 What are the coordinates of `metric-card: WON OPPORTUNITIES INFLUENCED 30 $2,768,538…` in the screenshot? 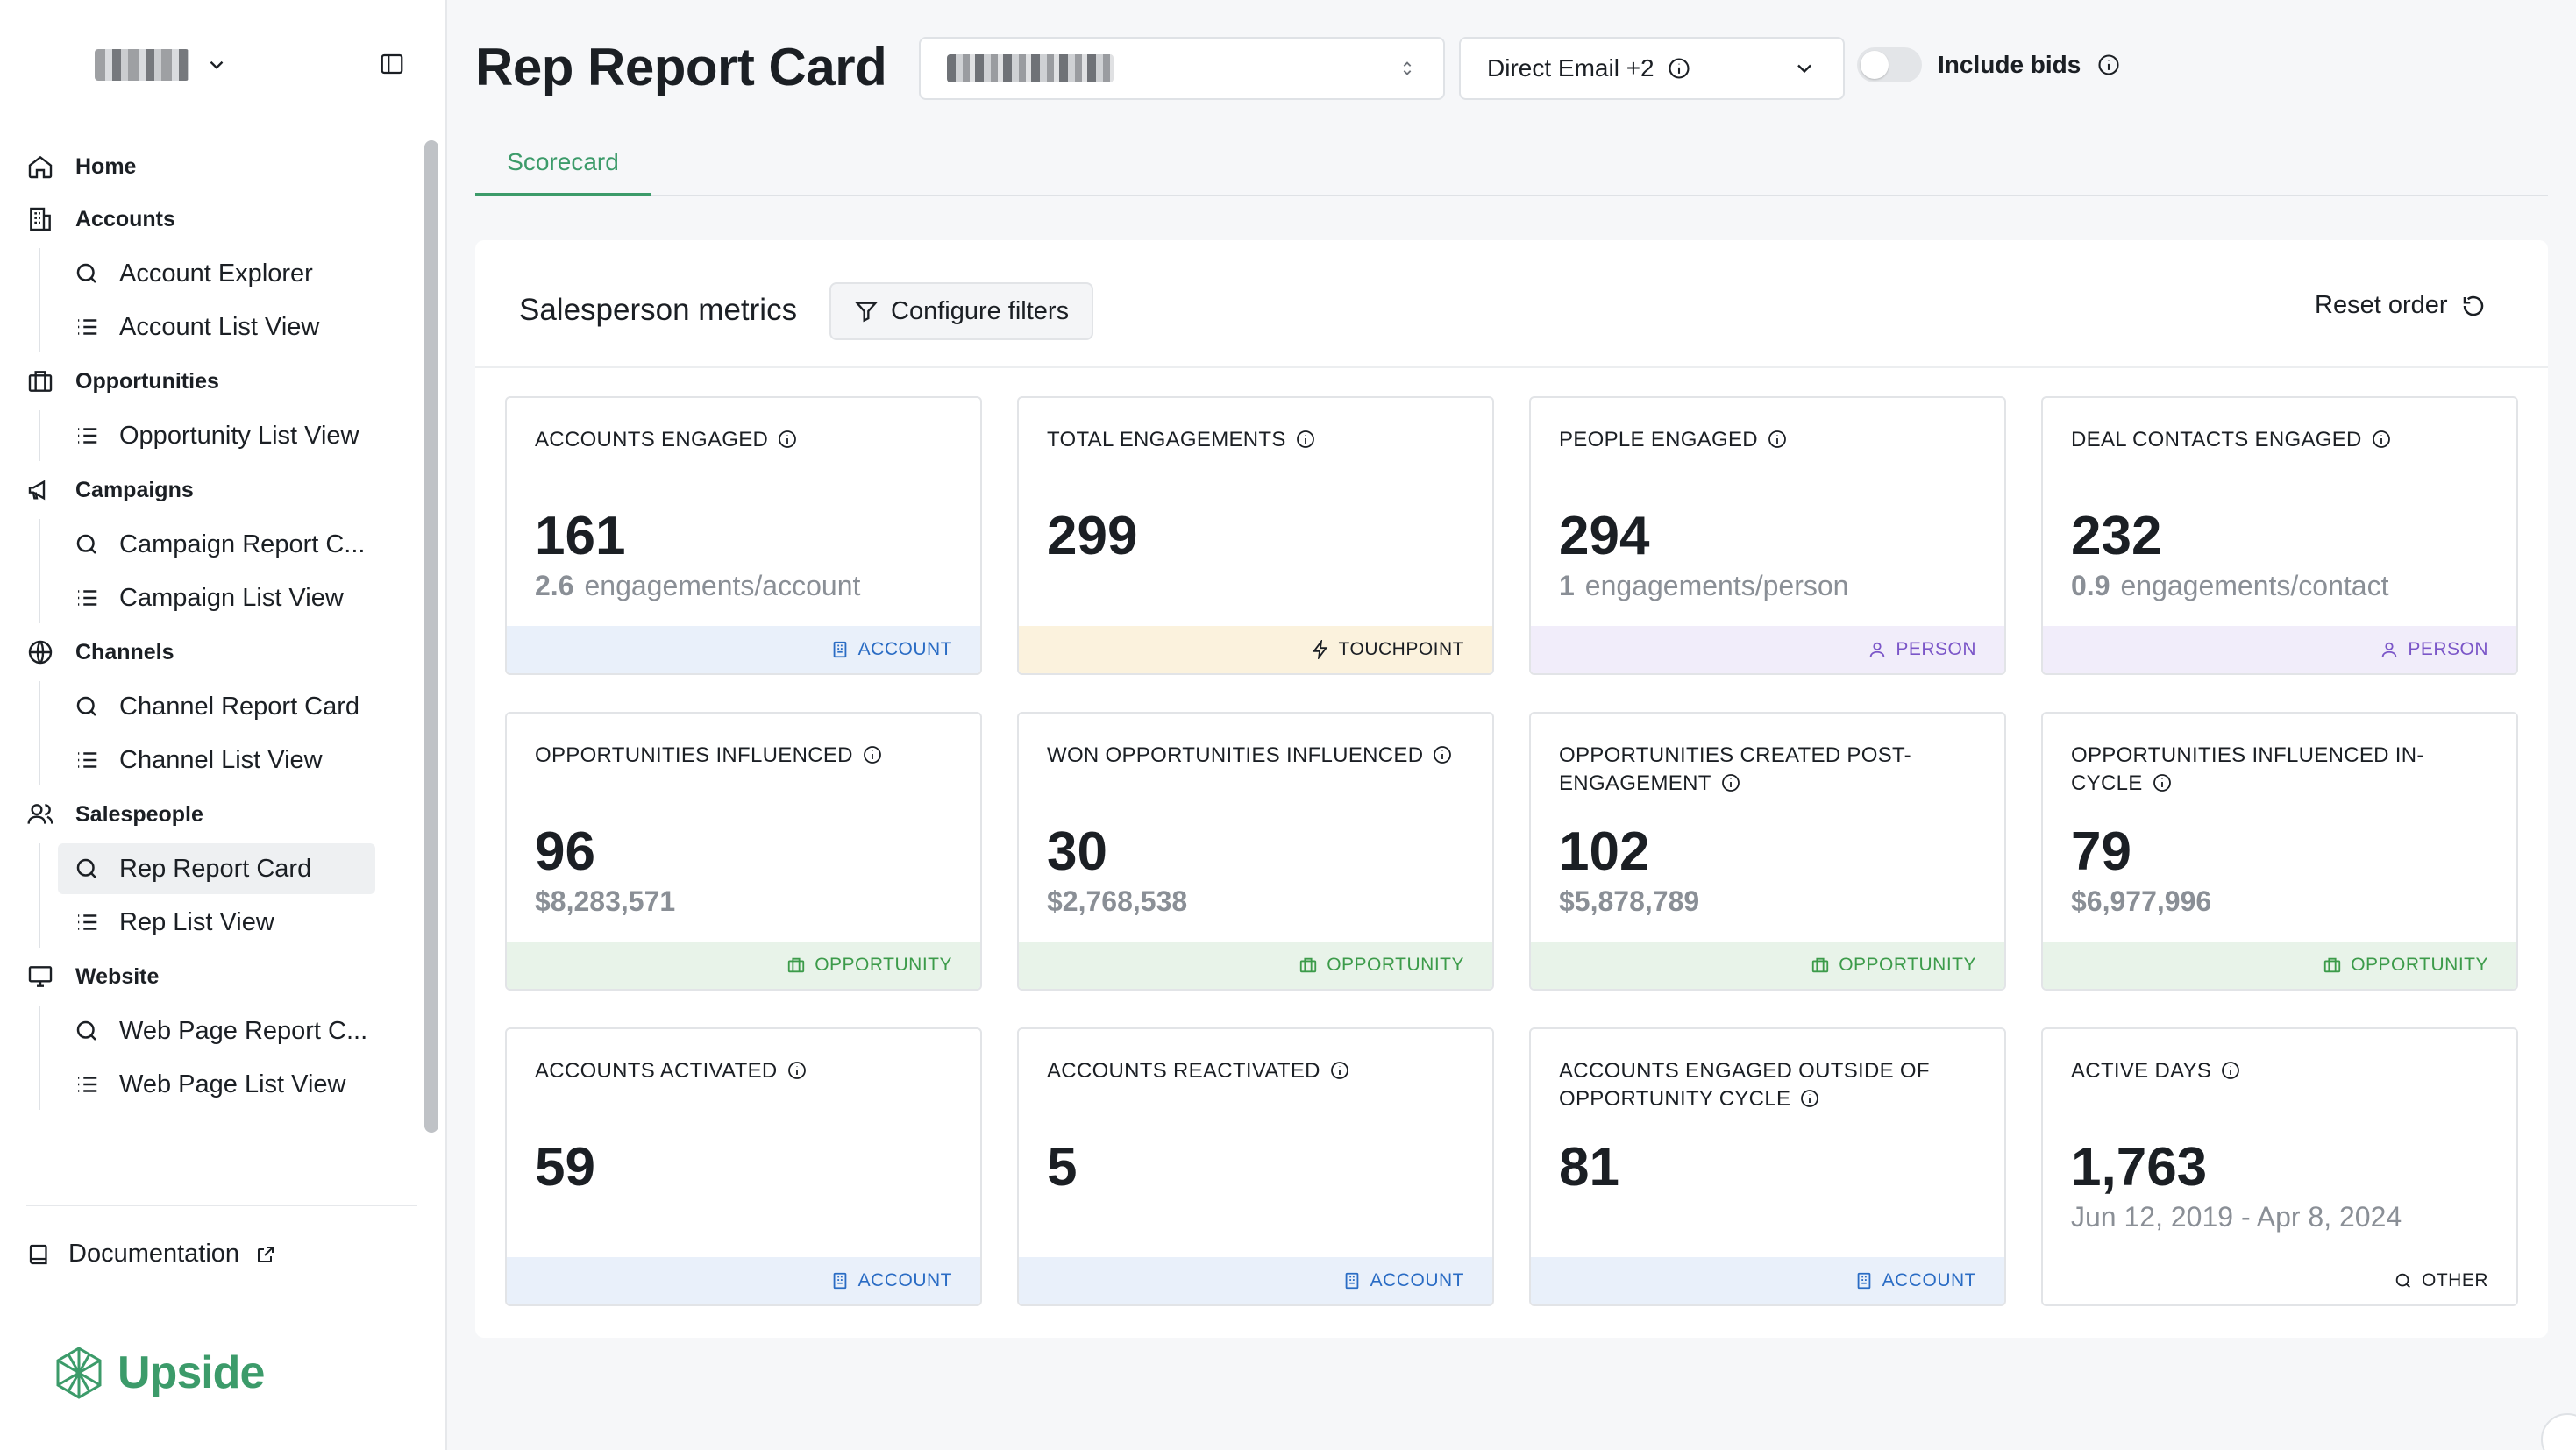 It's located at (1255, 851).